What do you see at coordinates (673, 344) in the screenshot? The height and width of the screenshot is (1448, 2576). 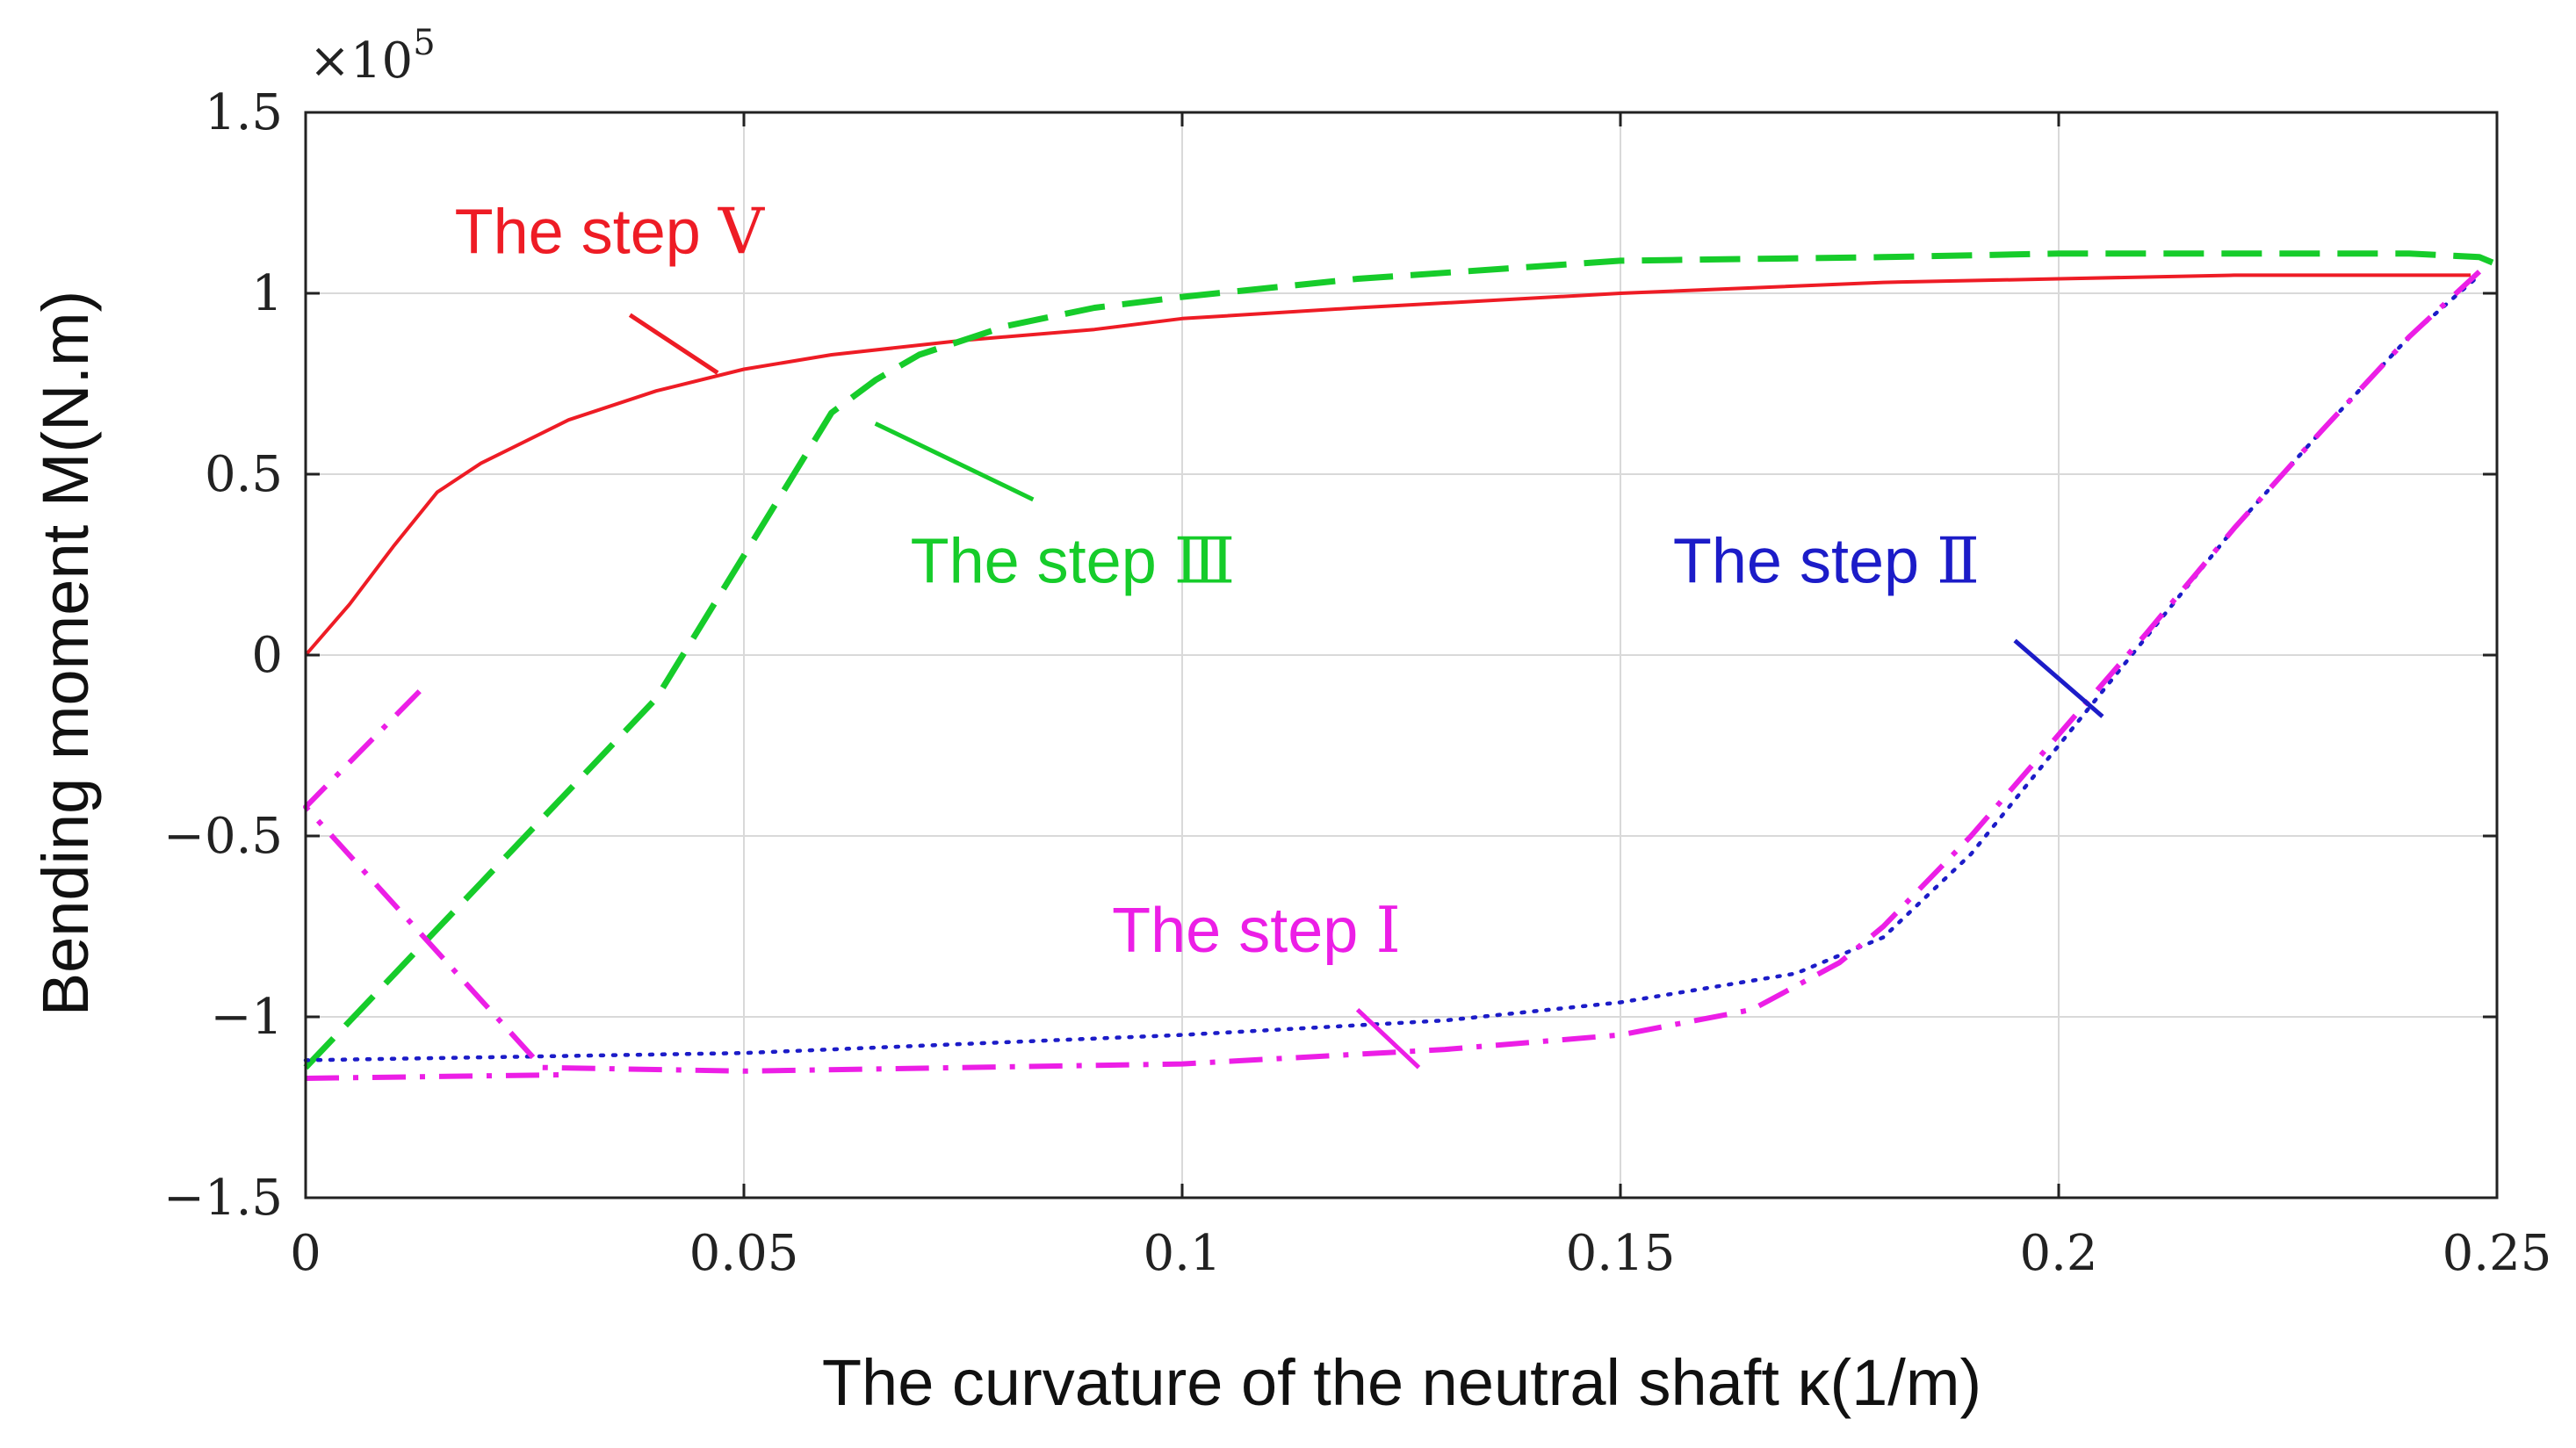 I see `annotation-step5-pointer` at bounding box center [673, 344].